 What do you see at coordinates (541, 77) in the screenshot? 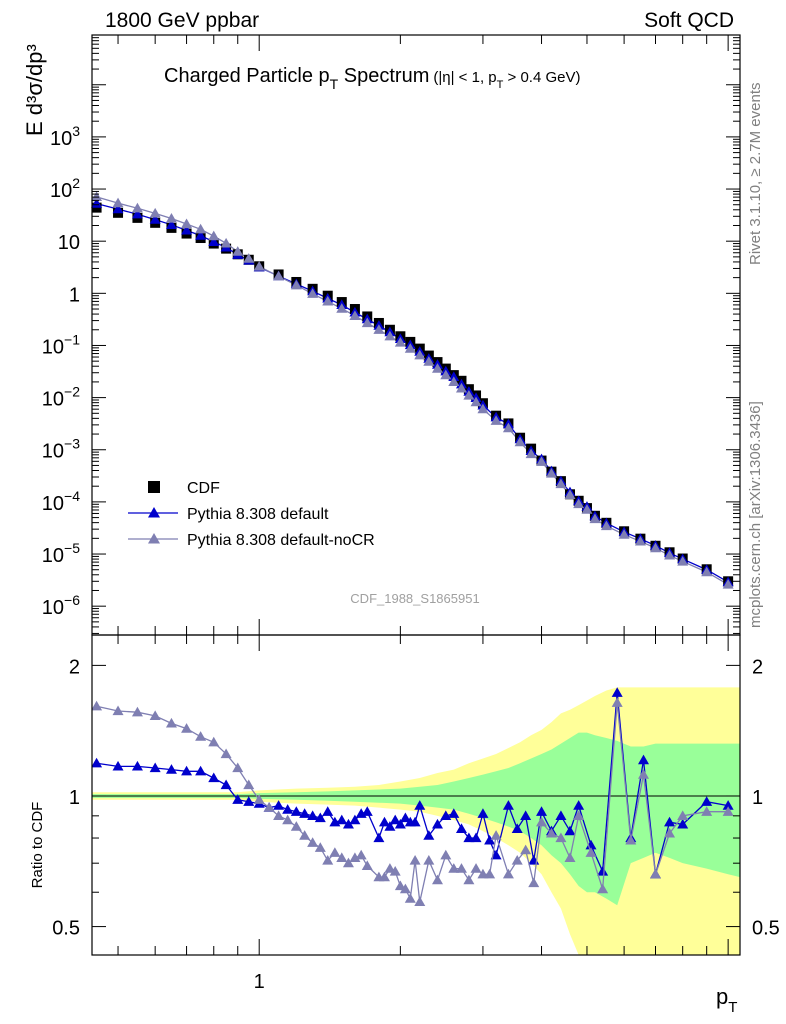
I see `plot-title-cuts-end: > 0.4 GeV)` at bounding box center [541, 77].